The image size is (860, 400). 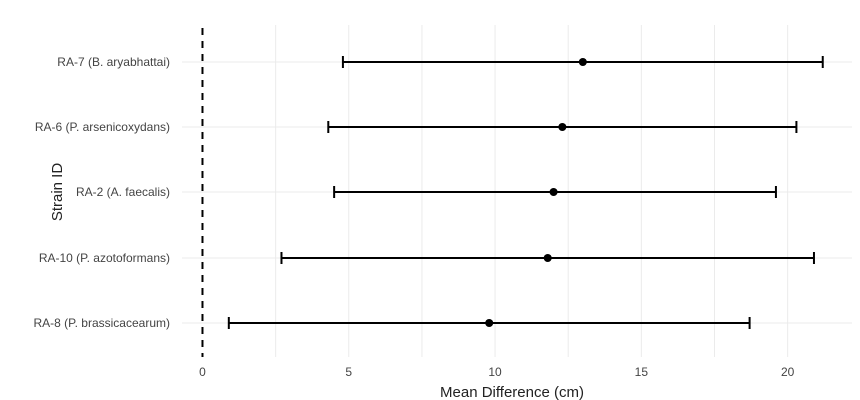 What do you see at coordinates (642, 372) in the screenshot?
I see `x-tick-label: 15` at bounding box center [642, 372].